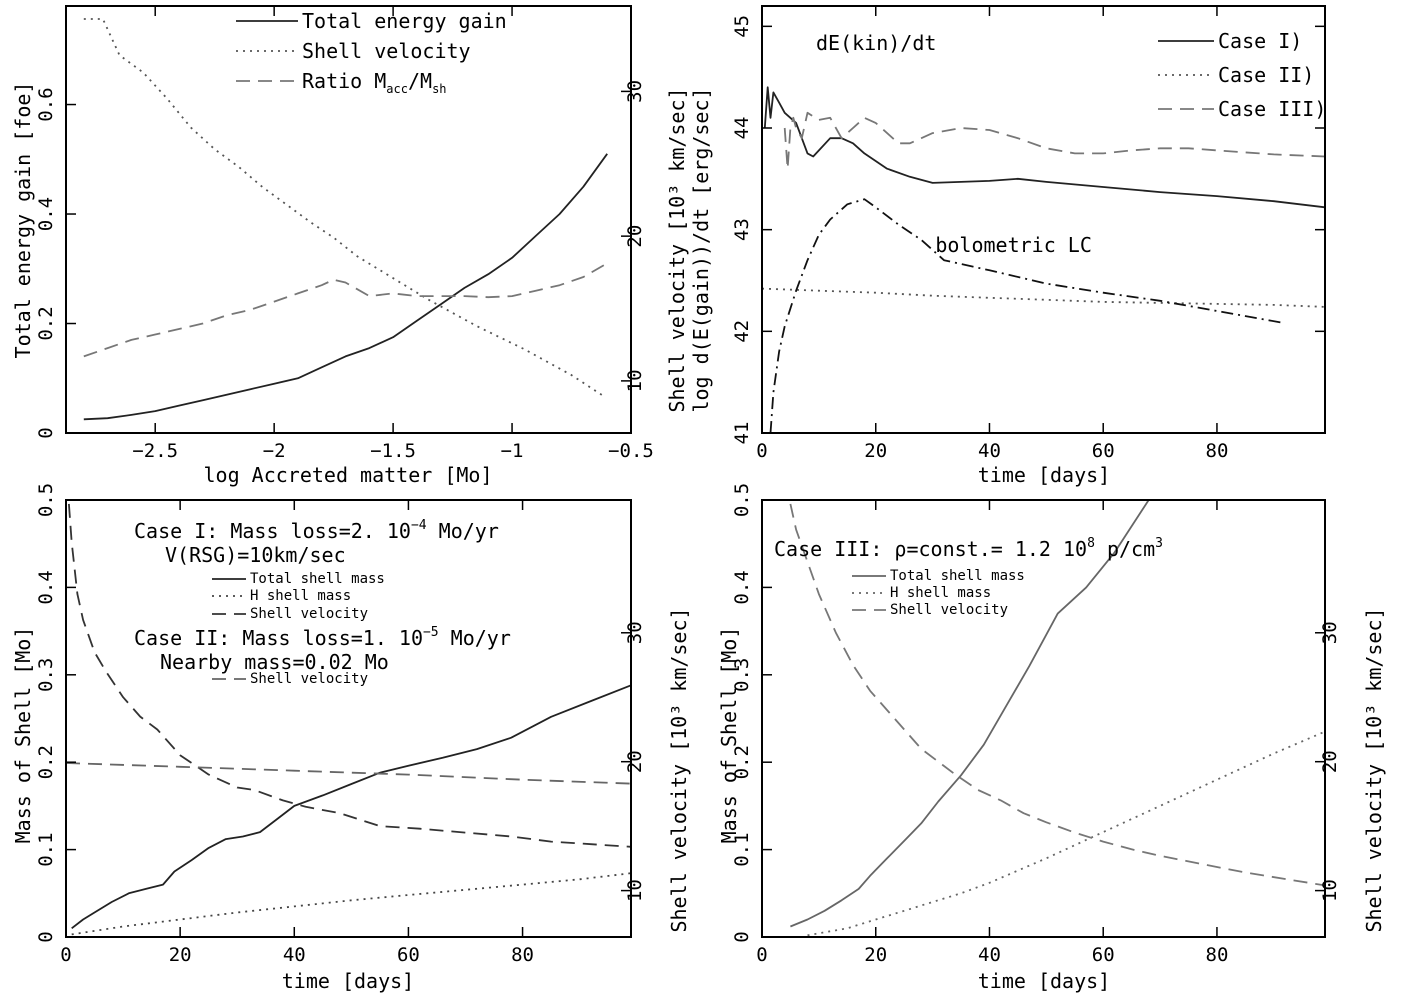 The height and width of the screenshot is (999, 1403). I want to click on annotation-text: Nearby mass=0.02 Mo, so click(274, 662).